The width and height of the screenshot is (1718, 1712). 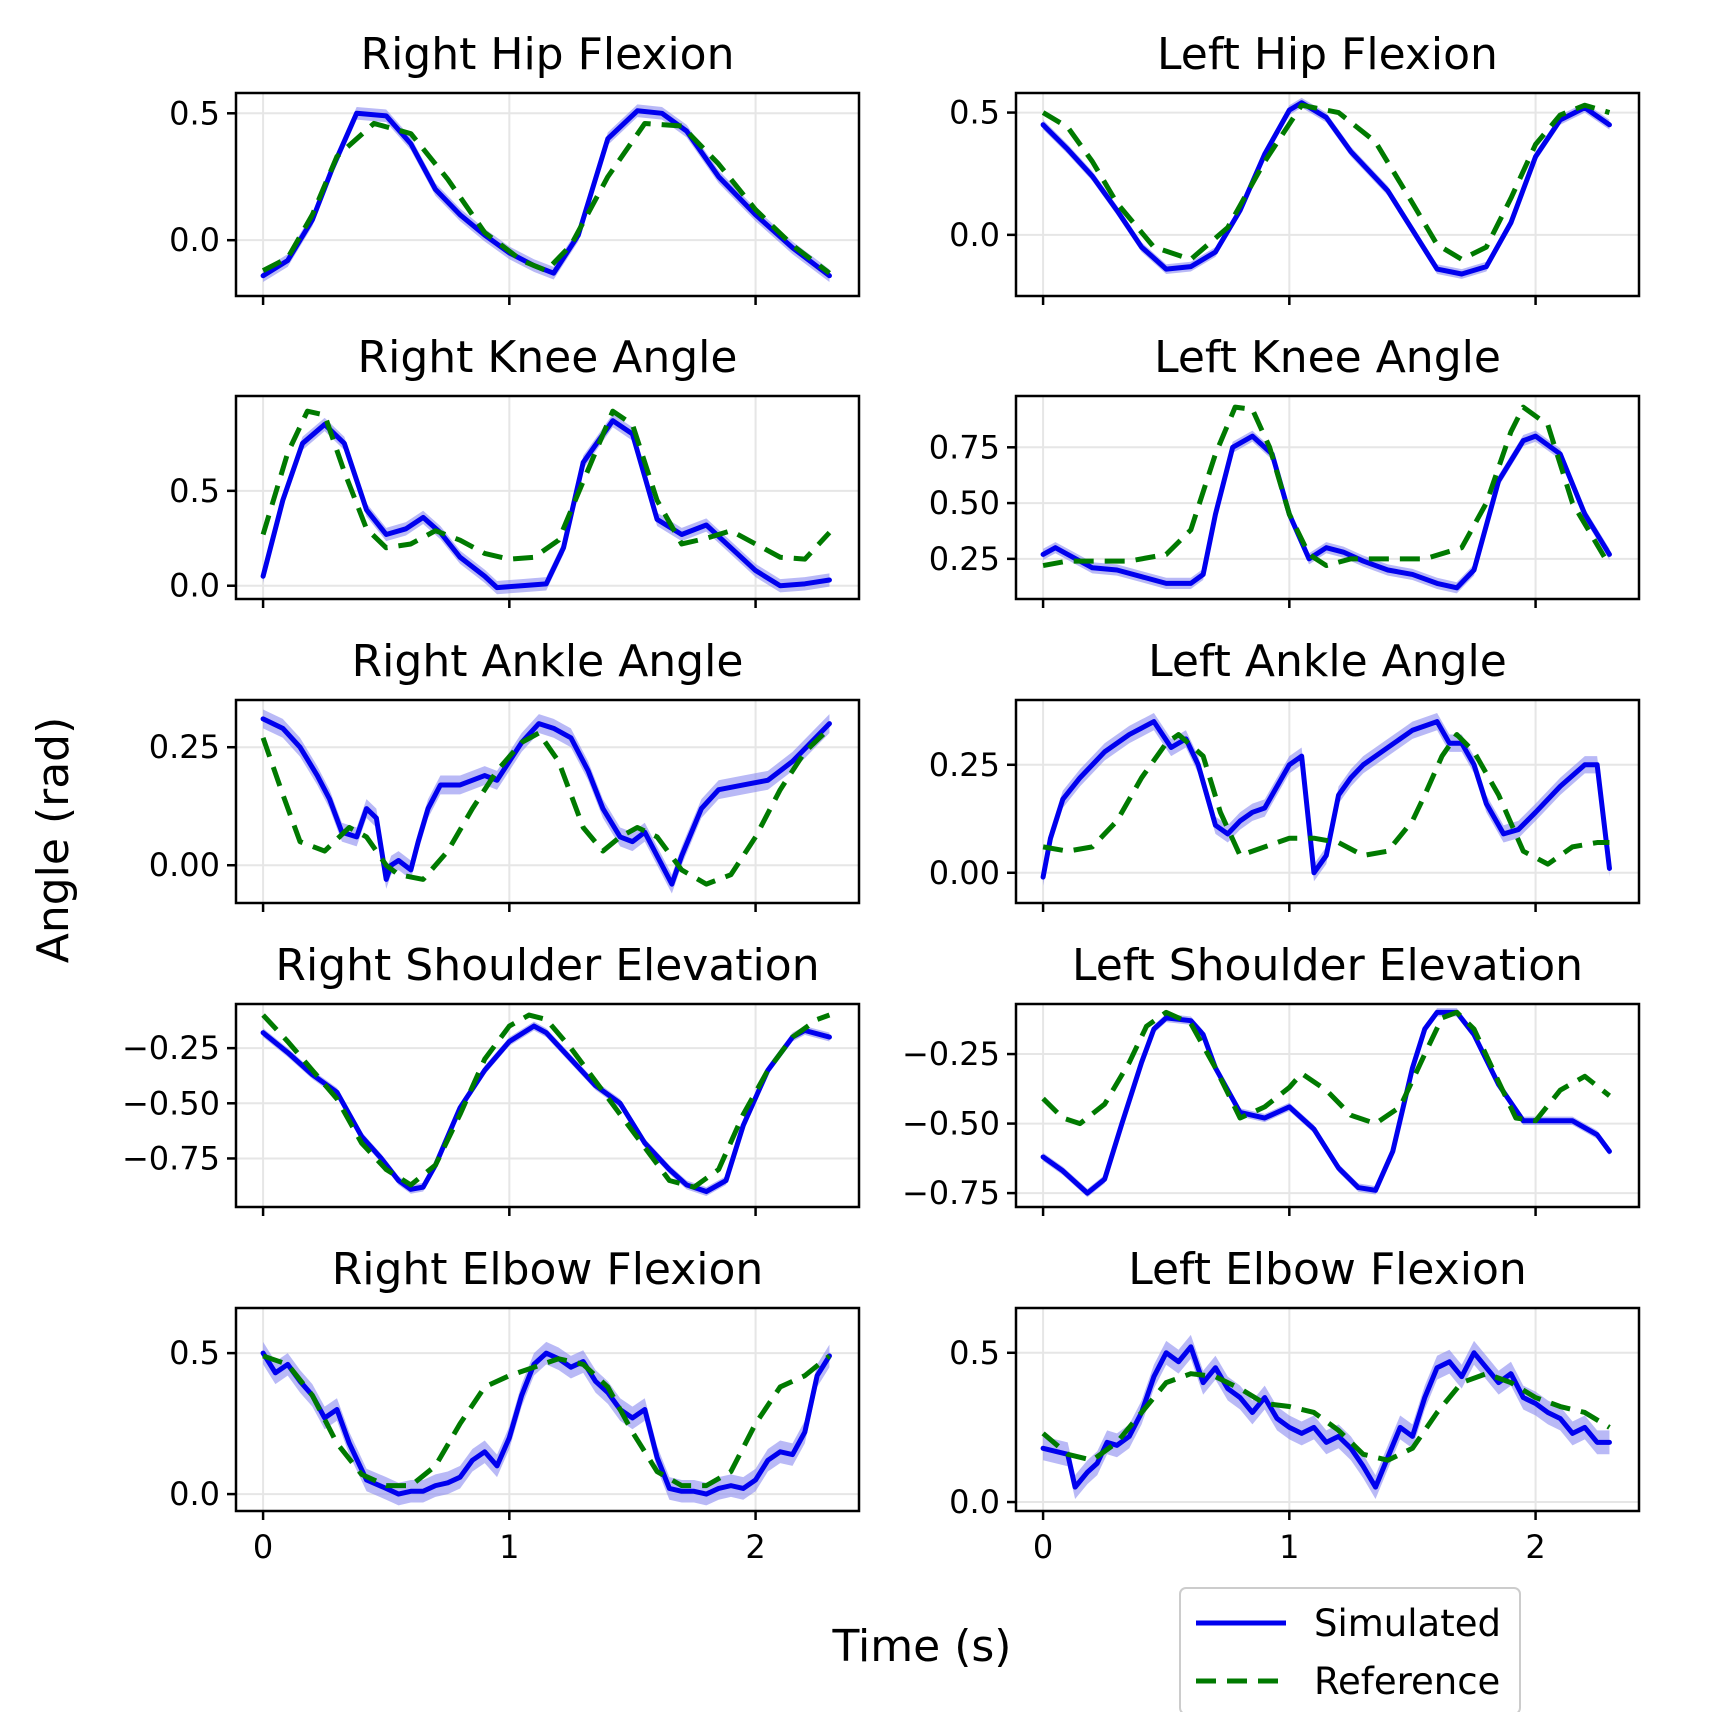 What do you see at coordinates (1327, 661) in the screenshot?
I see `subplot-title: Left Ankle Angle` at bounding box center [1327, 661].